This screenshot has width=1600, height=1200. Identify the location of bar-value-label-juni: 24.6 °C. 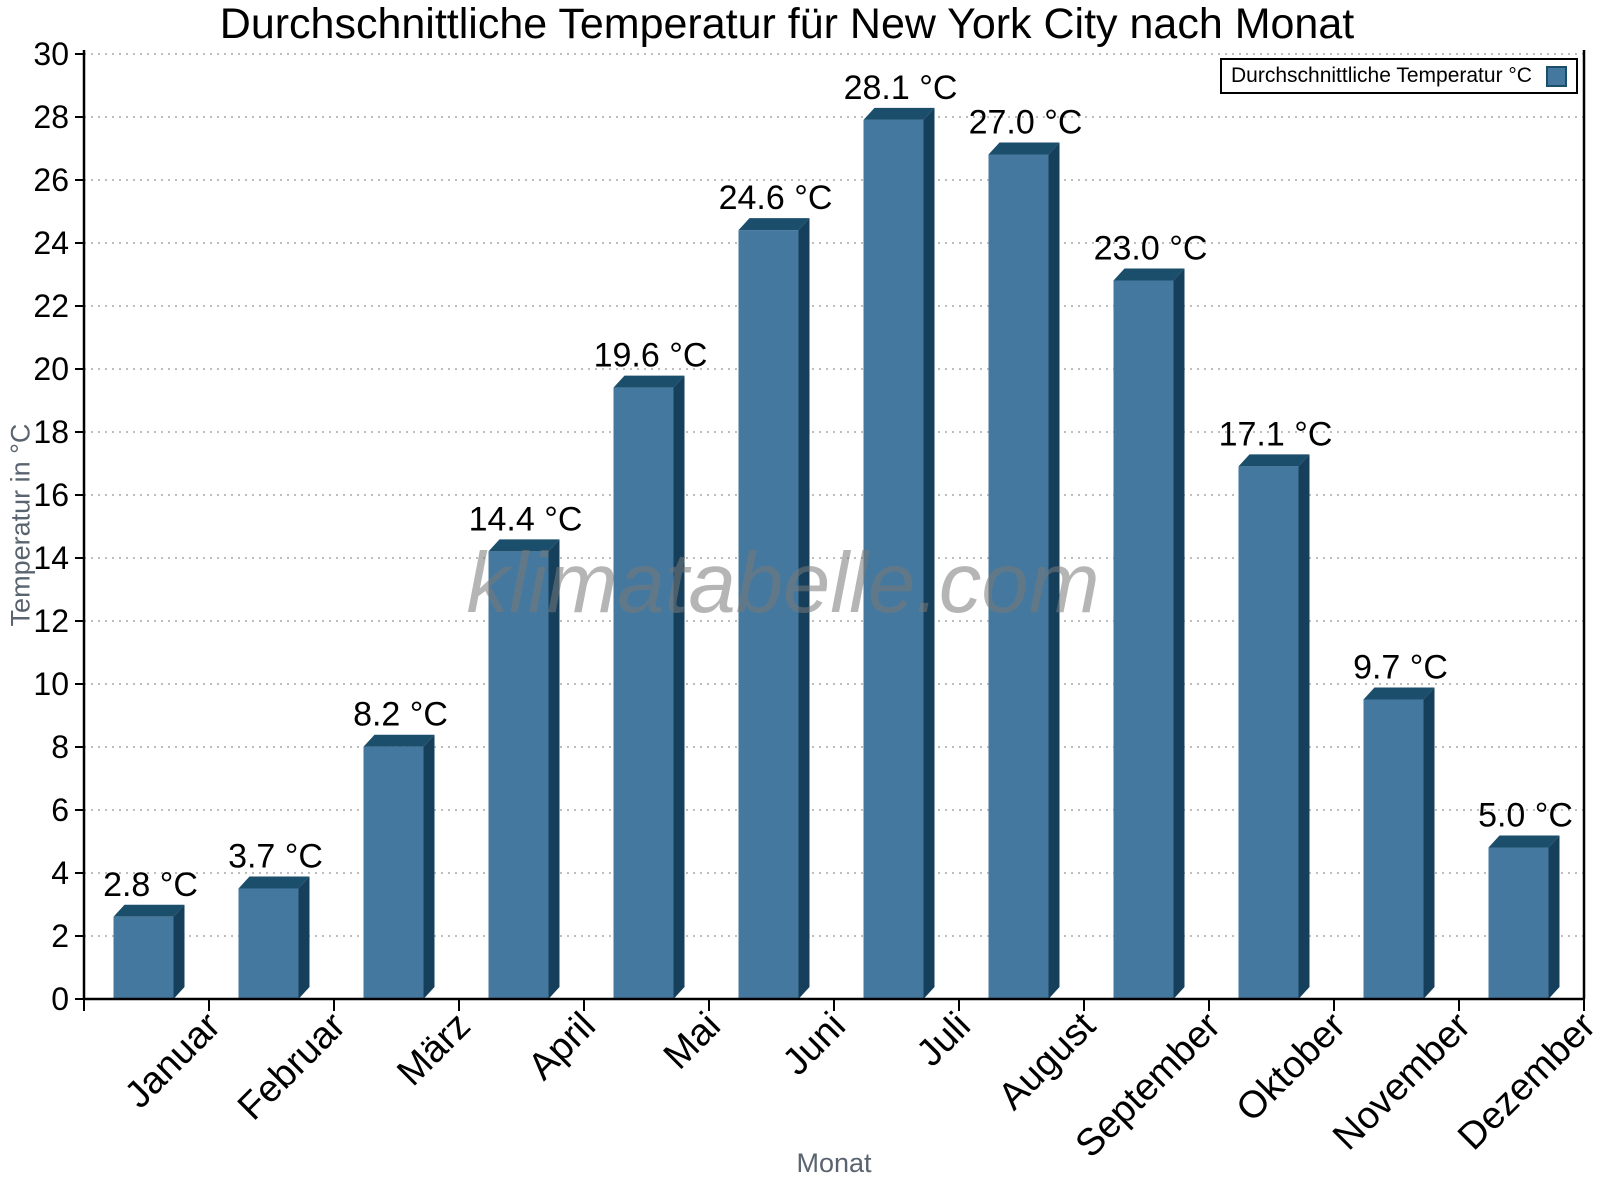
(776, 198).